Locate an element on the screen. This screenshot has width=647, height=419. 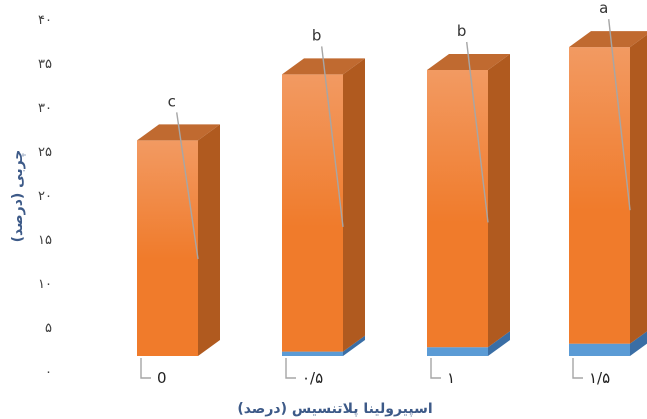
y-axis-title: چربی (درصد) is located at coordinates (18, 196).